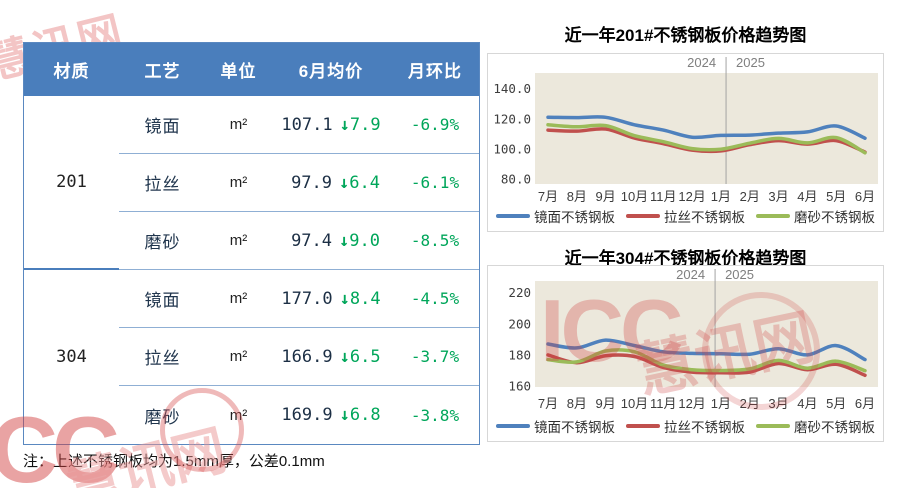 The height and width of the screenshot is (488, 900). Describe the element at coordinates (307, 356) in the screenshot. I see `avg-price-value: 166.9` at that location.